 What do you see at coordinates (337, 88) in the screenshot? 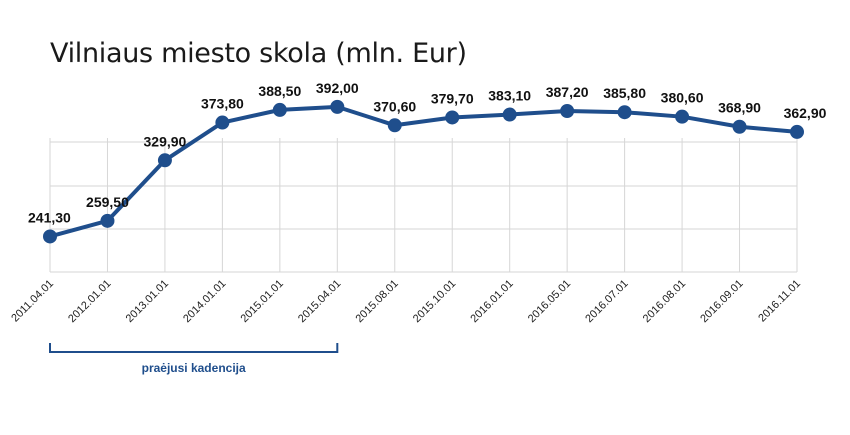
I see `data-label: 392,00` at bounding box center [337, 88].